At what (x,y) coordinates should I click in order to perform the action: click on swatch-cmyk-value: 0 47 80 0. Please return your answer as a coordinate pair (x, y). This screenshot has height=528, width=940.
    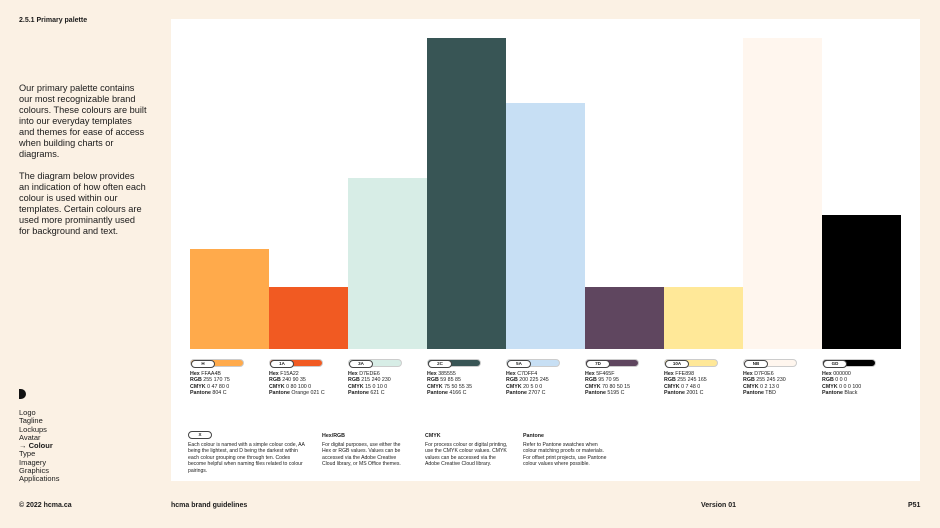
    Looking at the image, I should click on (218, 386).